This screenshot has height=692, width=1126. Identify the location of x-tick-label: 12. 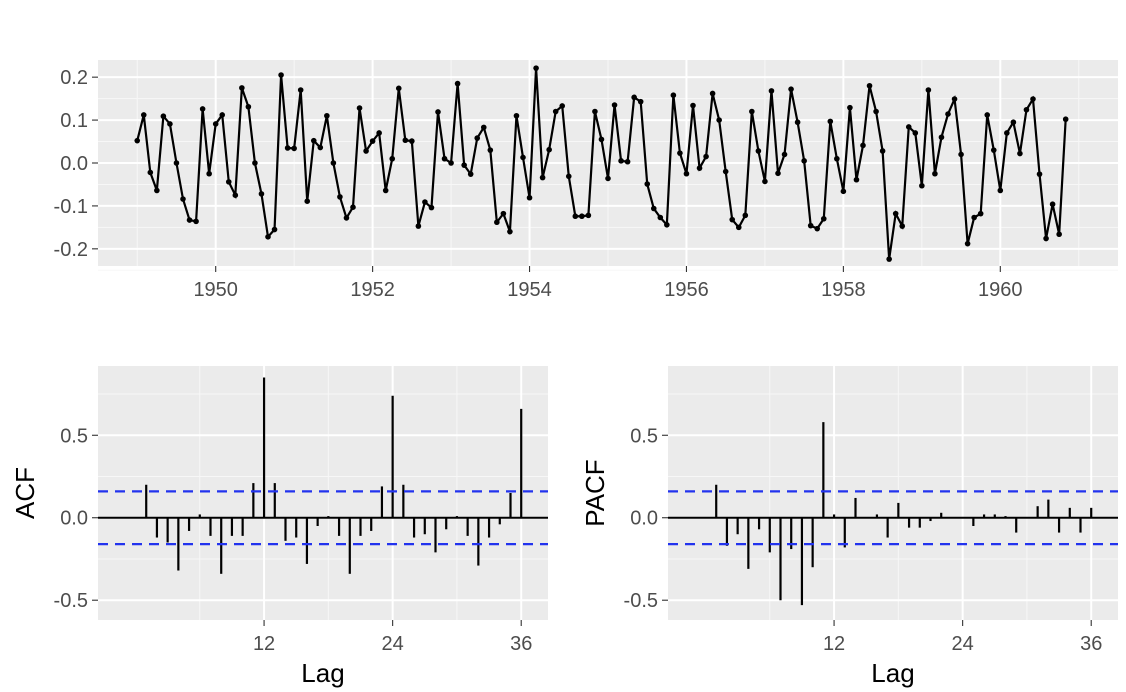
(834, 644).